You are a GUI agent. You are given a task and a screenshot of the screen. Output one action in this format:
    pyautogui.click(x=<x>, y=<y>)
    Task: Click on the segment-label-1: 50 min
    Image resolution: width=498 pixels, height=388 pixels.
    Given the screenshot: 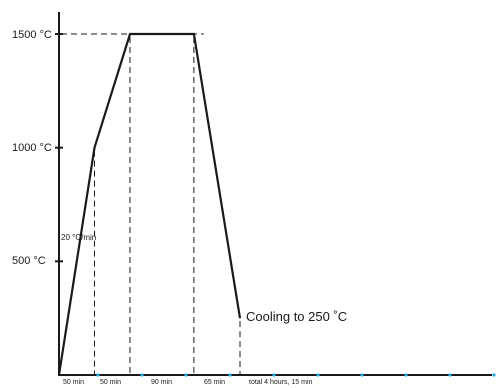 What is the action you would take?
    pyautogui.click(x=73, y=382)
    